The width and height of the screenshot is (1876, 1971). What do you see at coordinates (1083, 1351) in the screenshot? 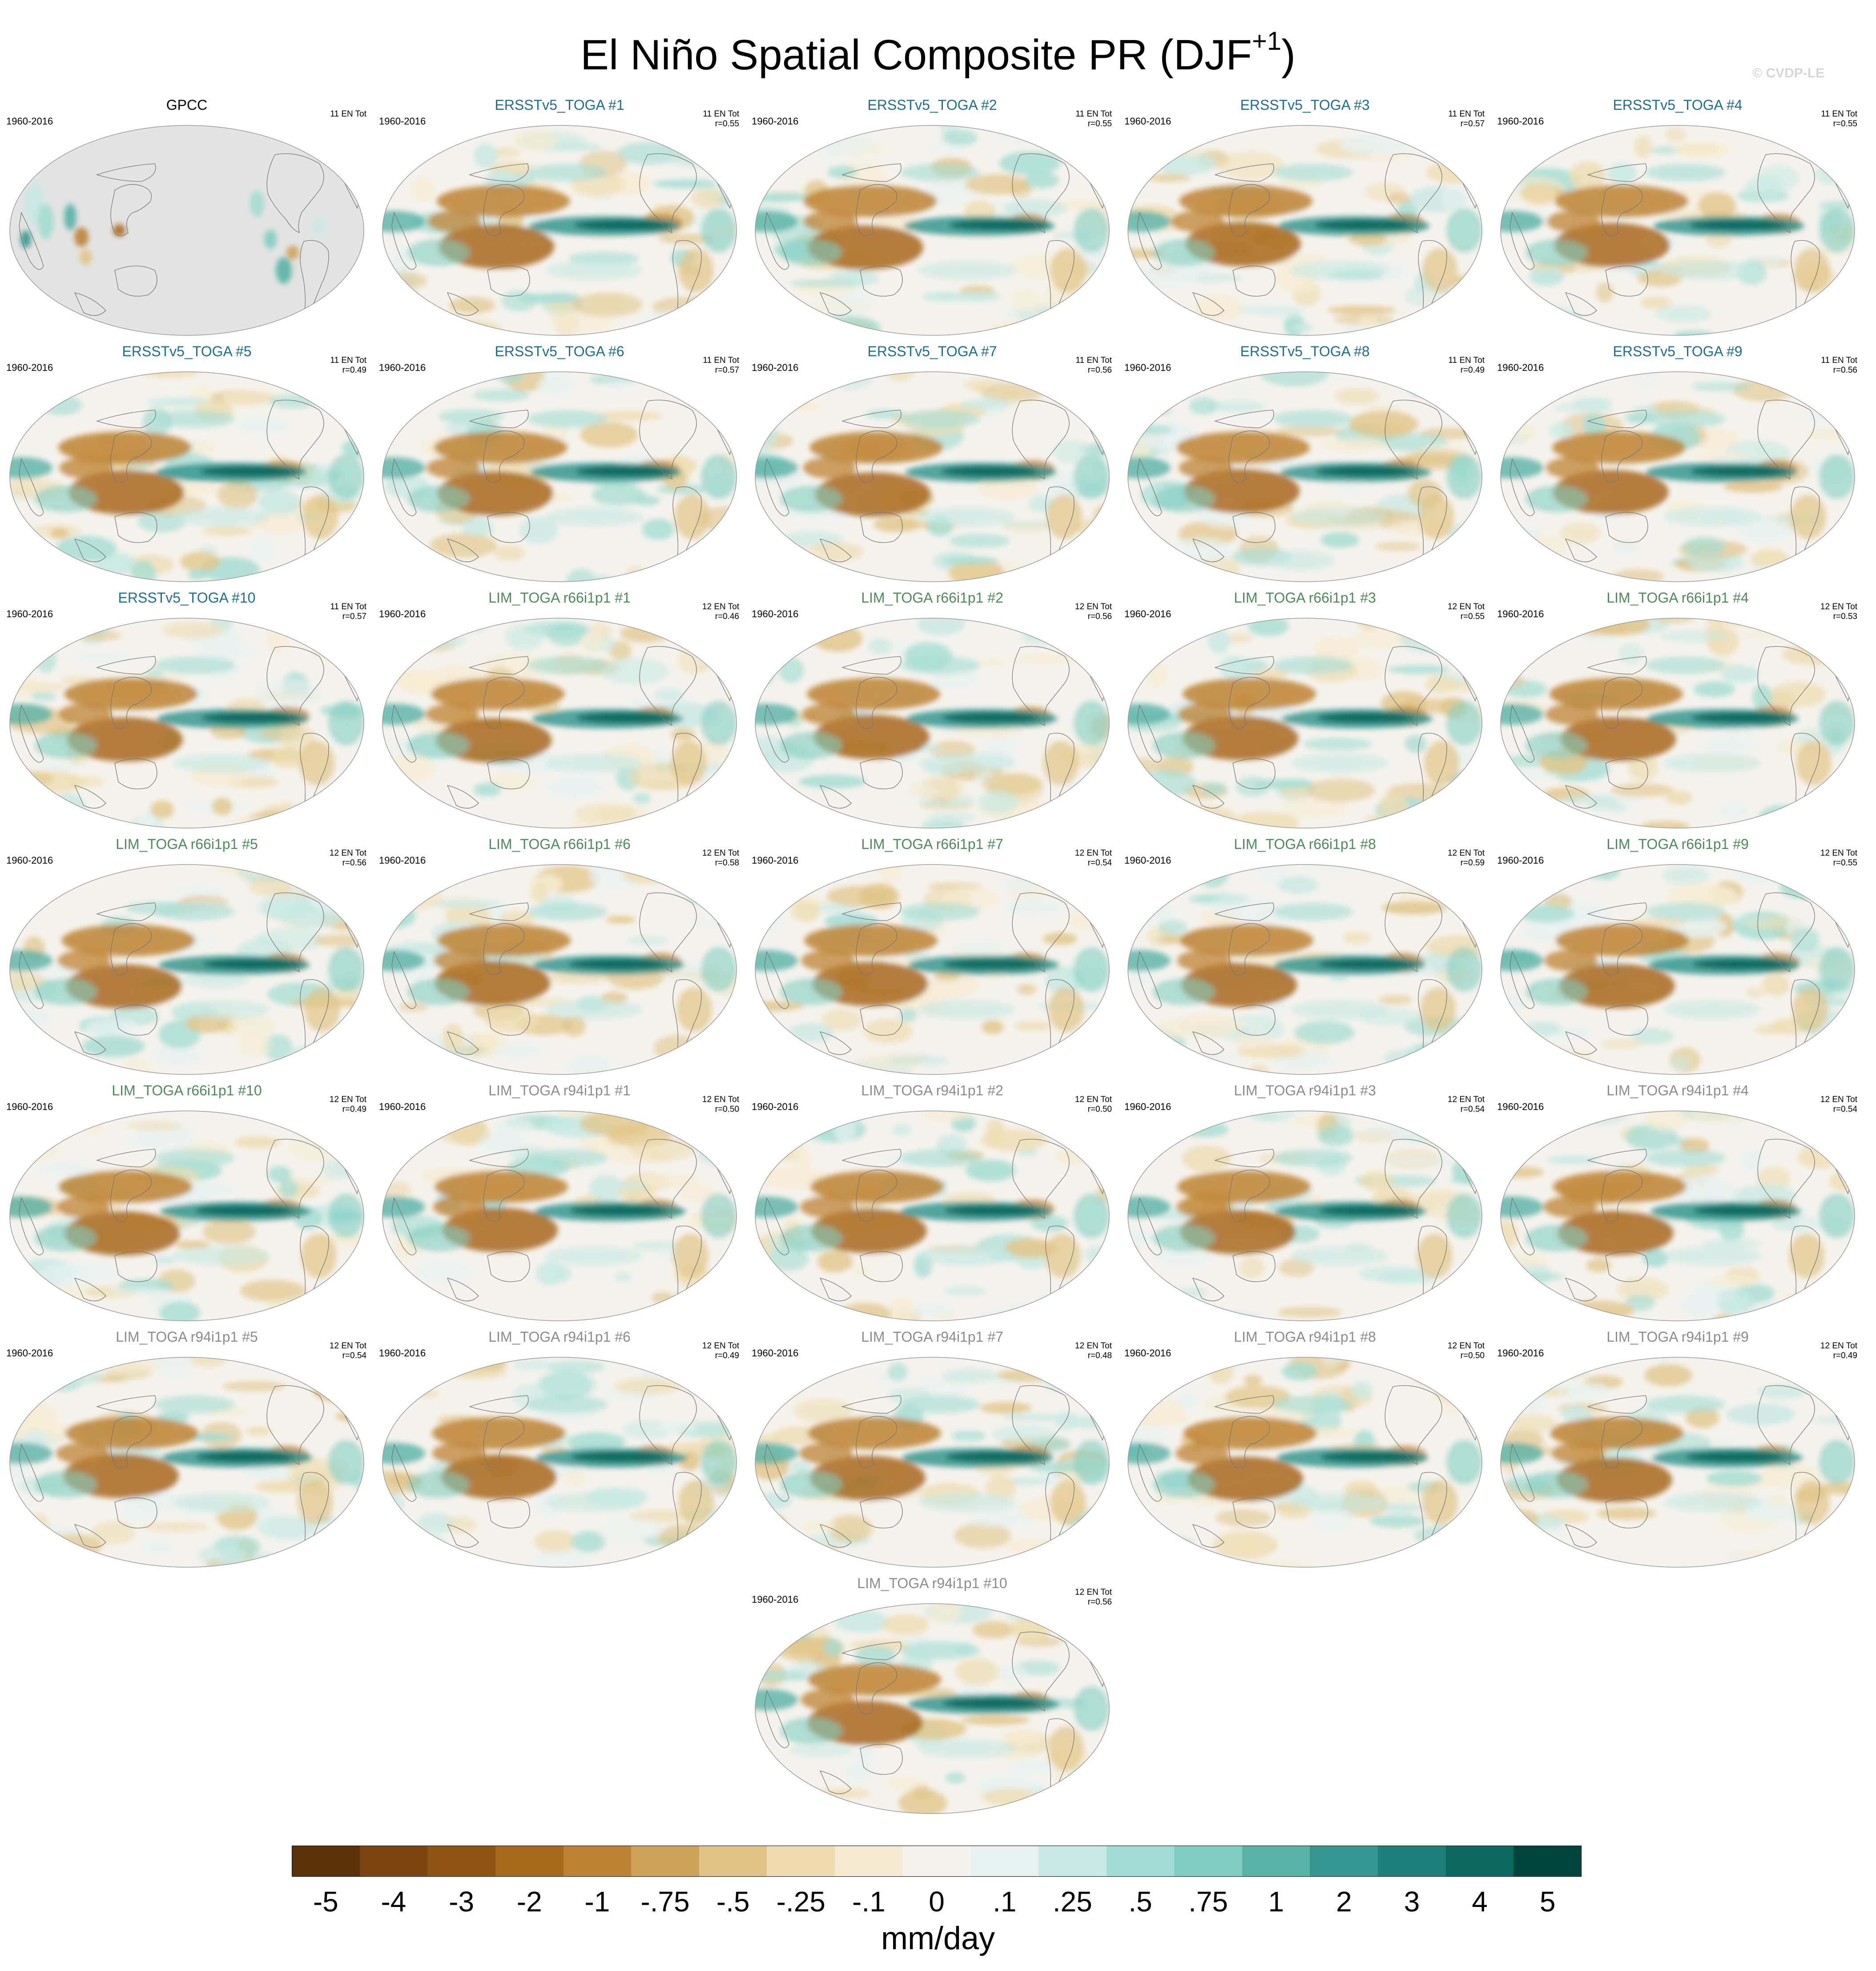
I see `panel-stats: 12 EN Tot r=0.48` at bounding box center [1083, 1351].